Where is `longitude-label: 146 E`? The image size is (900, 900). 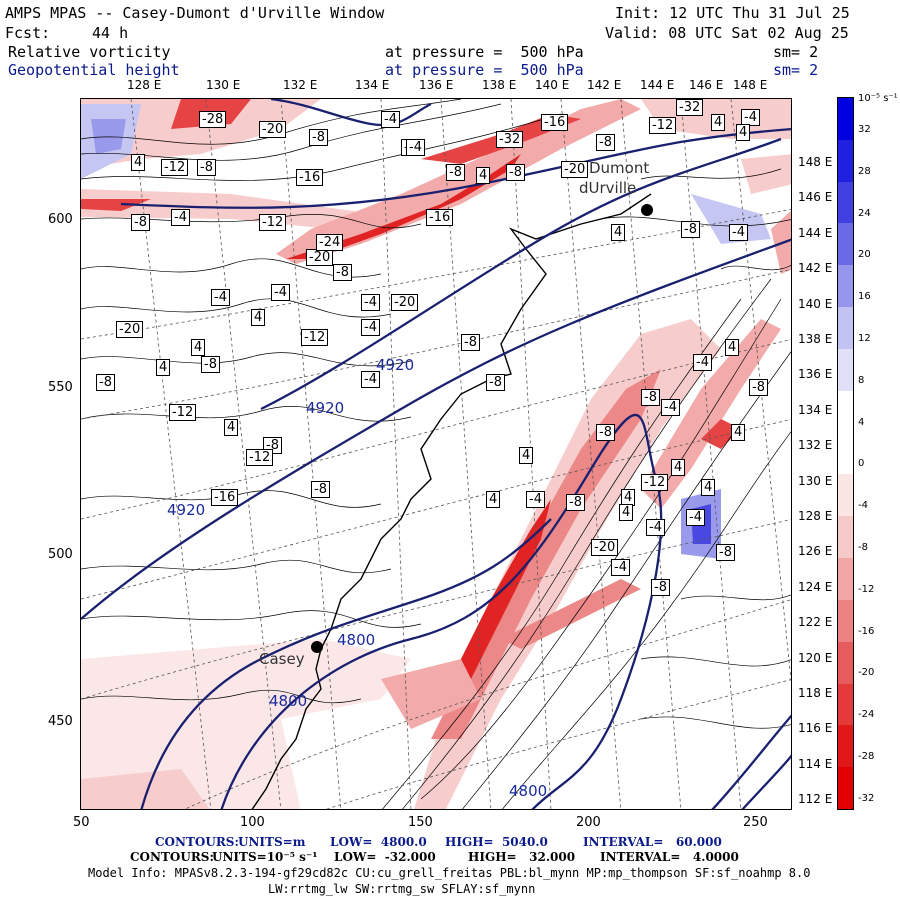 longitude-label: 146 E is located at coordinates (706, 85).